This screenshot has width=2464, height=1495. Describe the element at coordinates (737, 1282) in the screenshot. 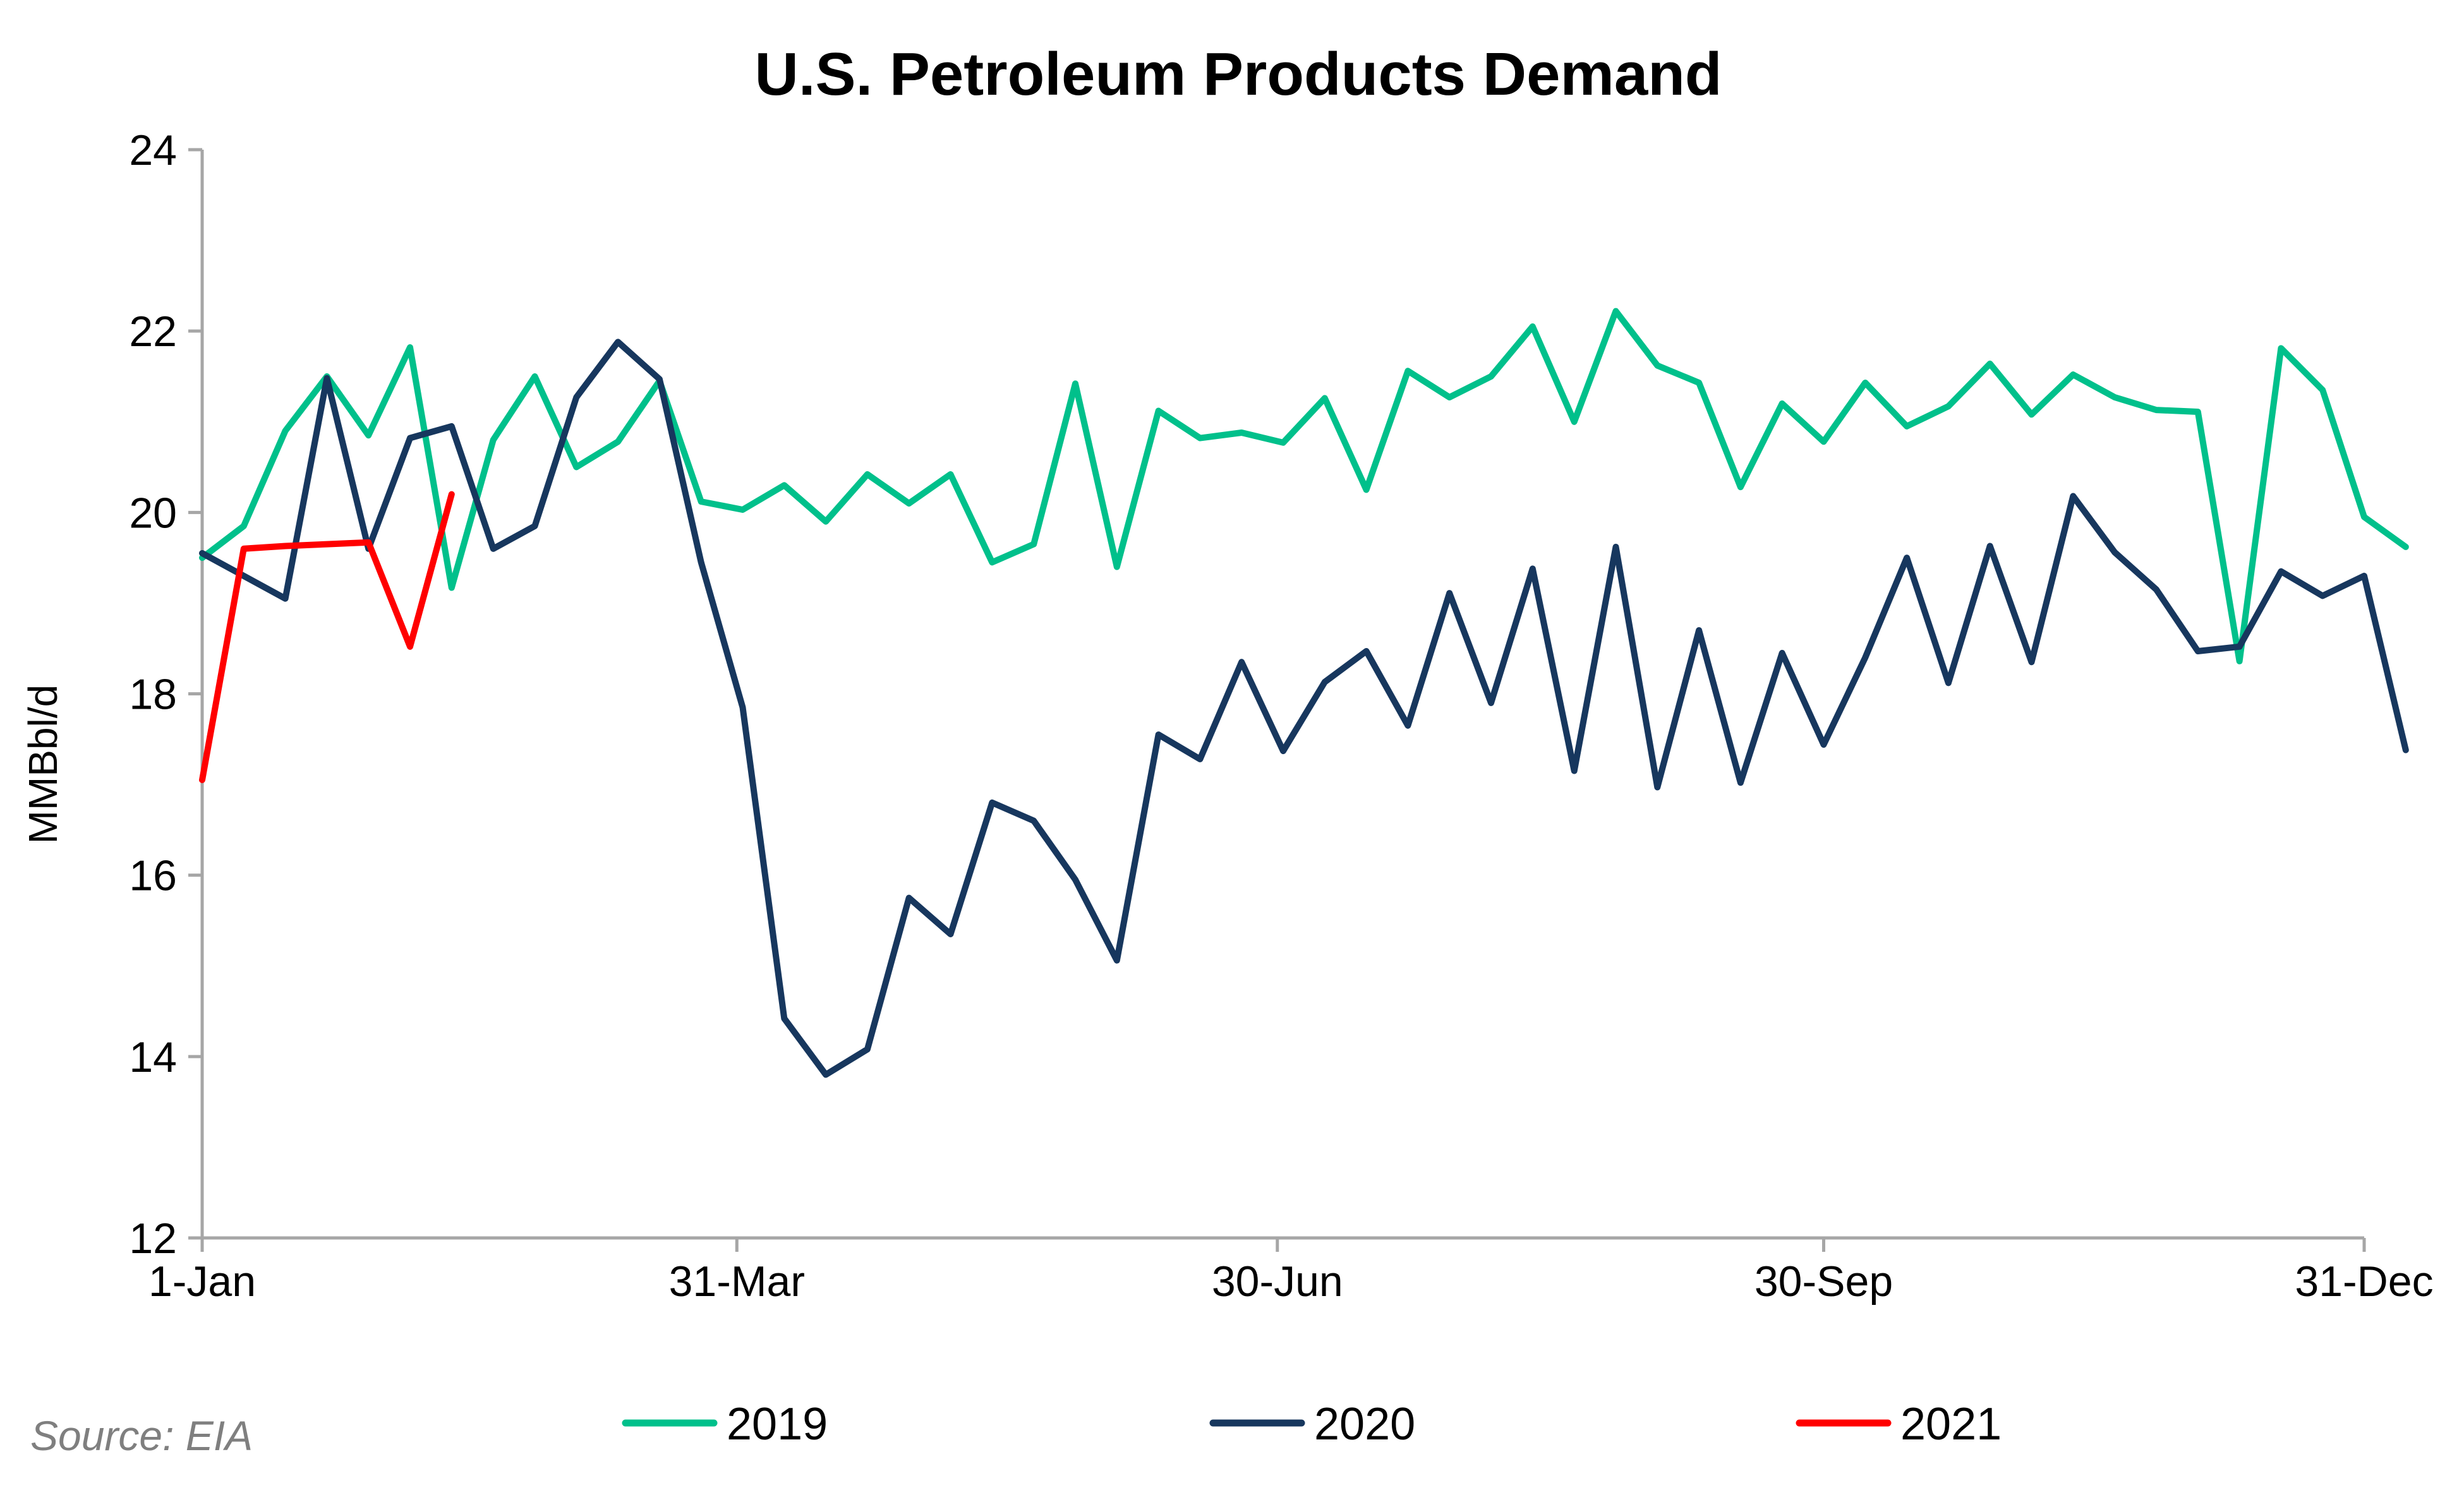

I see `x-tick-label: 31-Mar` at that location.